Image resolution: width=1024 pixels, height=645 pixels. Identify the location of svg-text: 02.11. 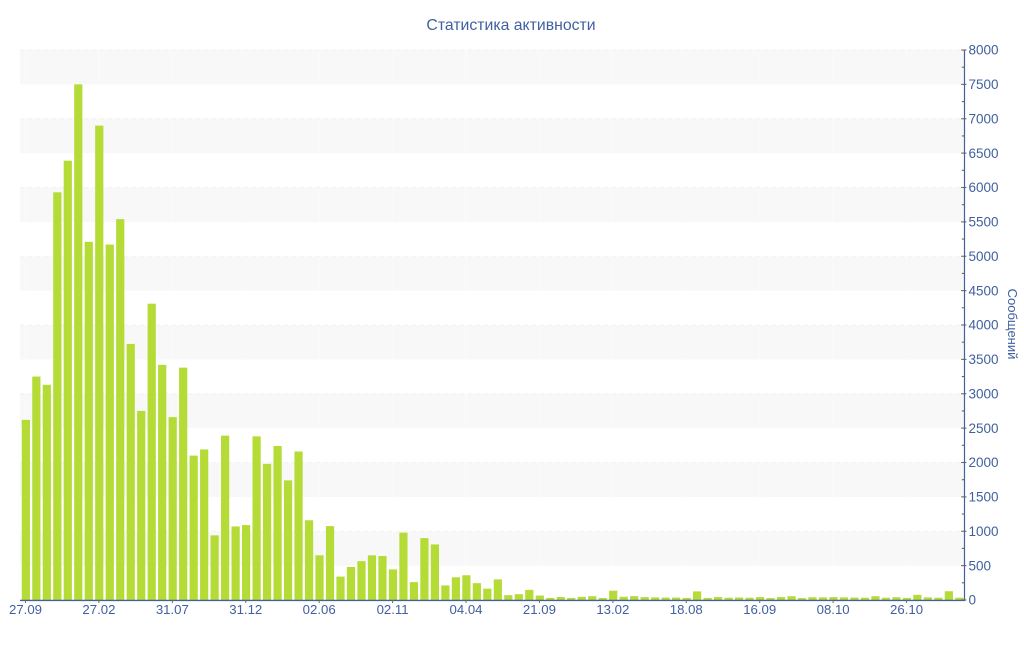
(393, 609).